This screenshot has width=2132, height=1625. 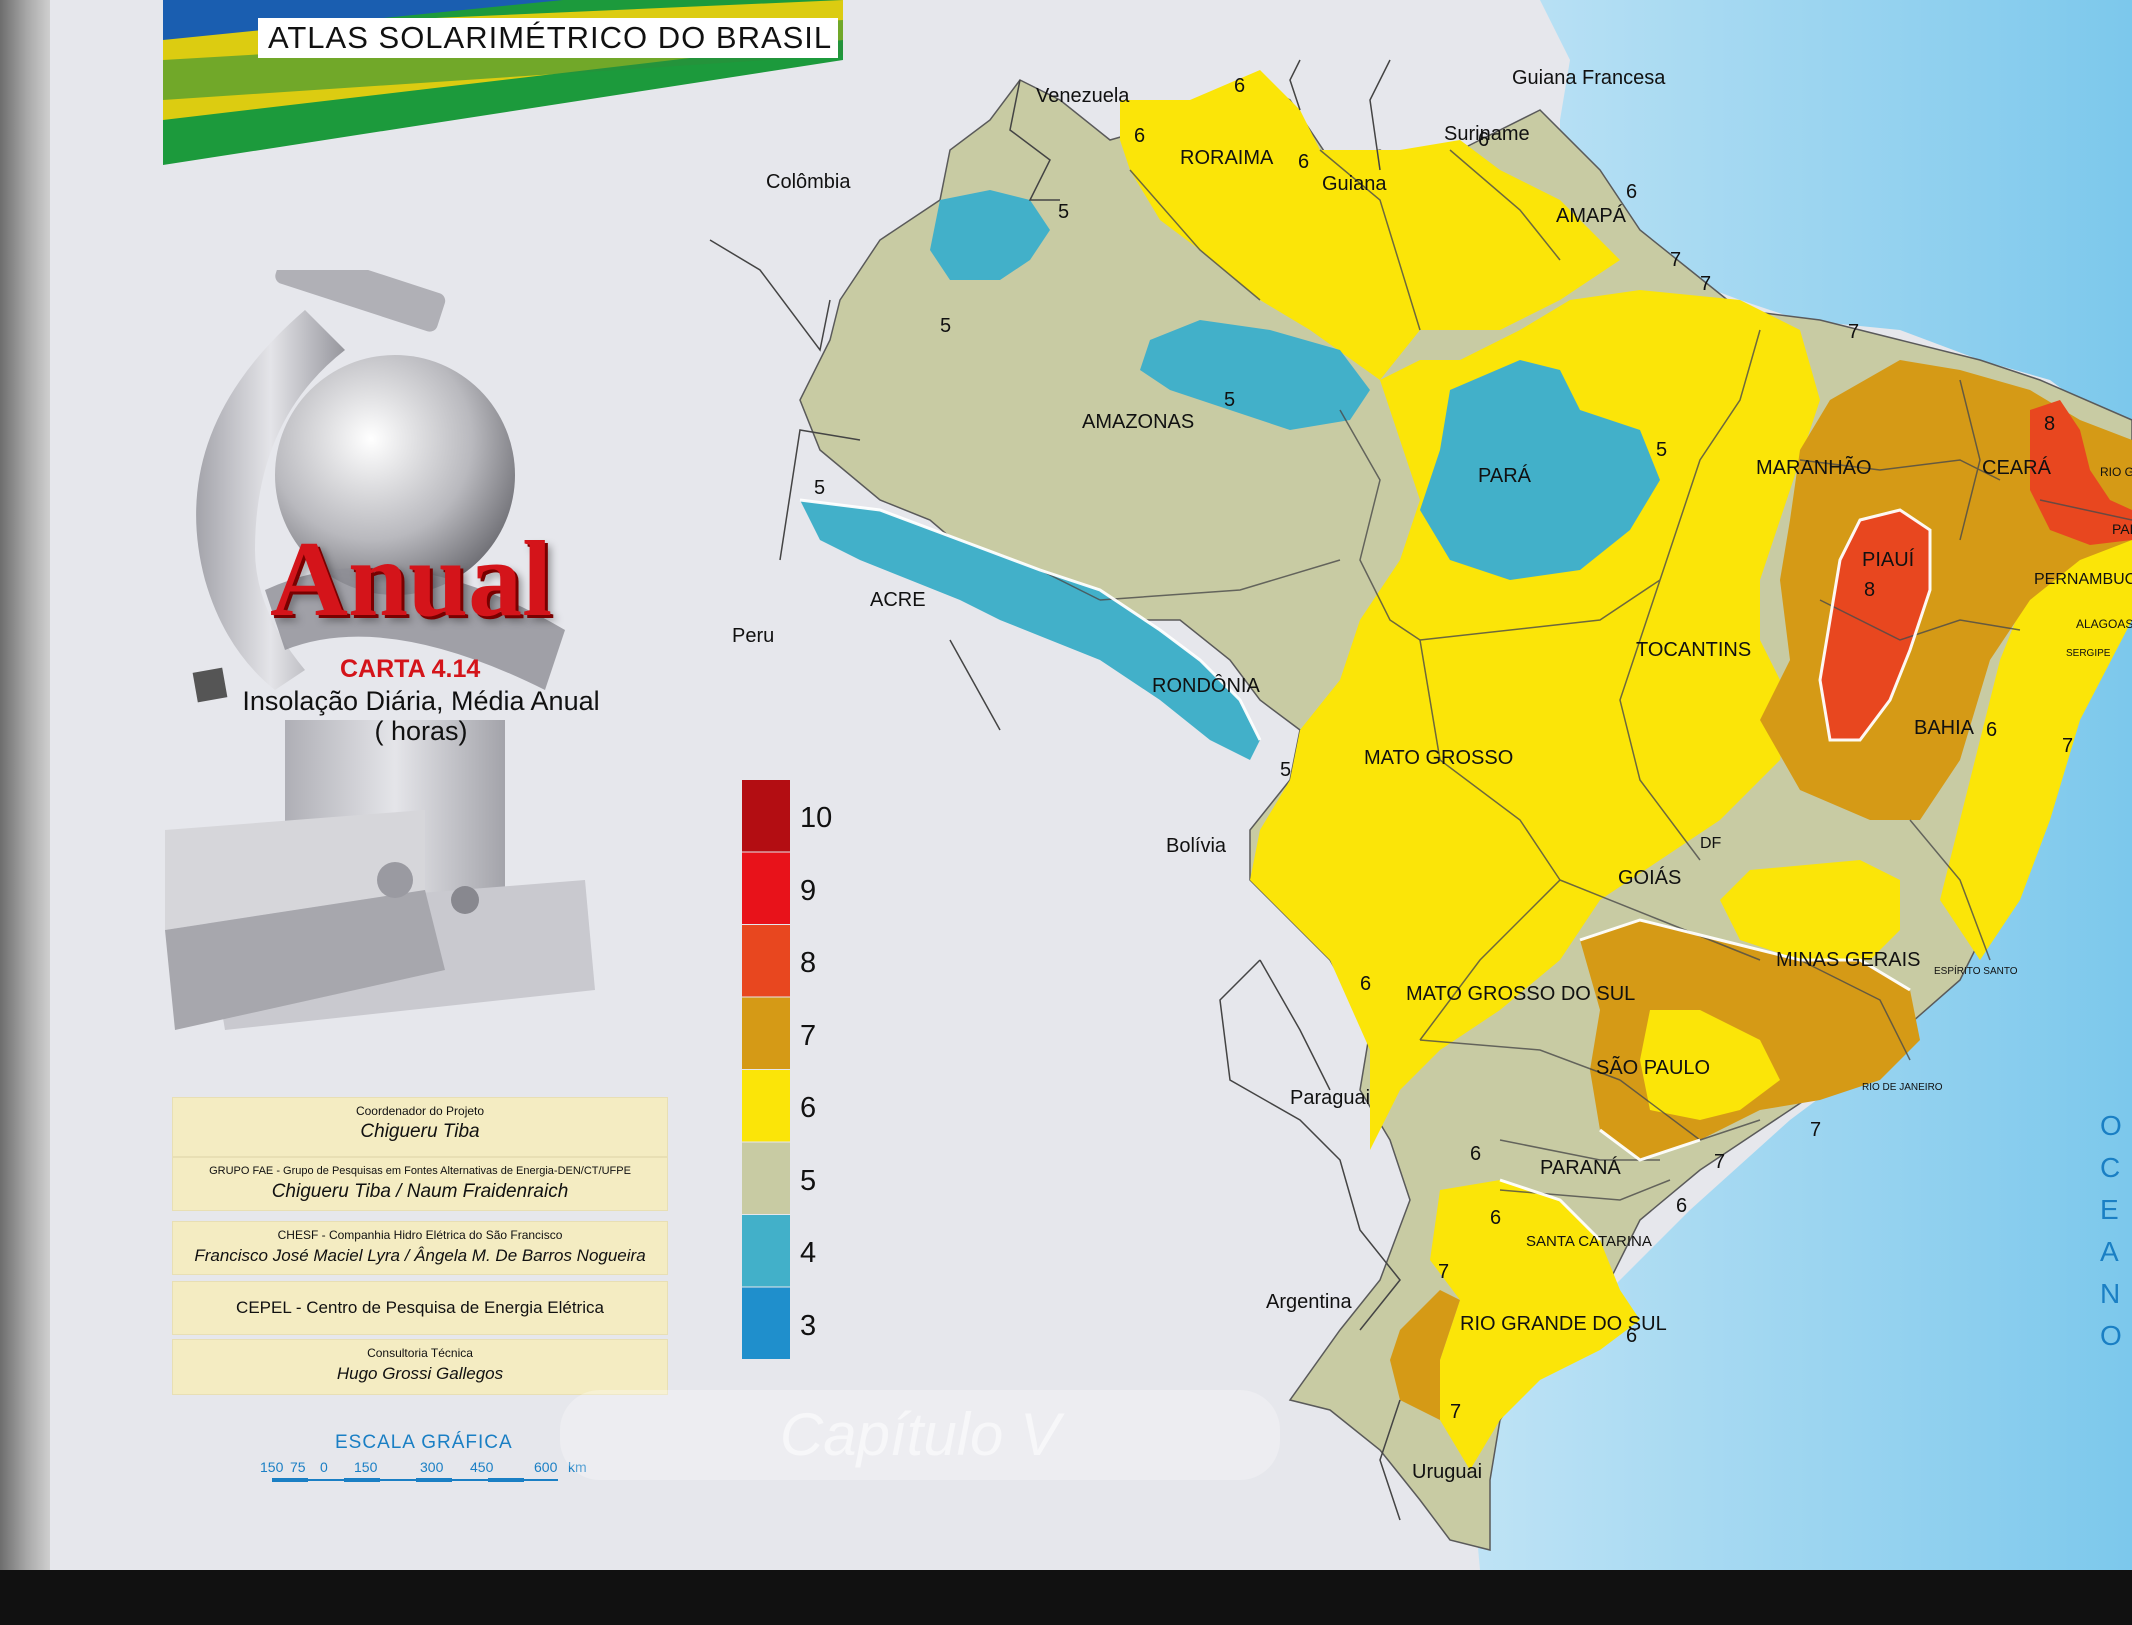 What do you see at coordinates (990, 235) in the screenshot?
I see `region-4-roraima-west` at bounding box center [990, 235].